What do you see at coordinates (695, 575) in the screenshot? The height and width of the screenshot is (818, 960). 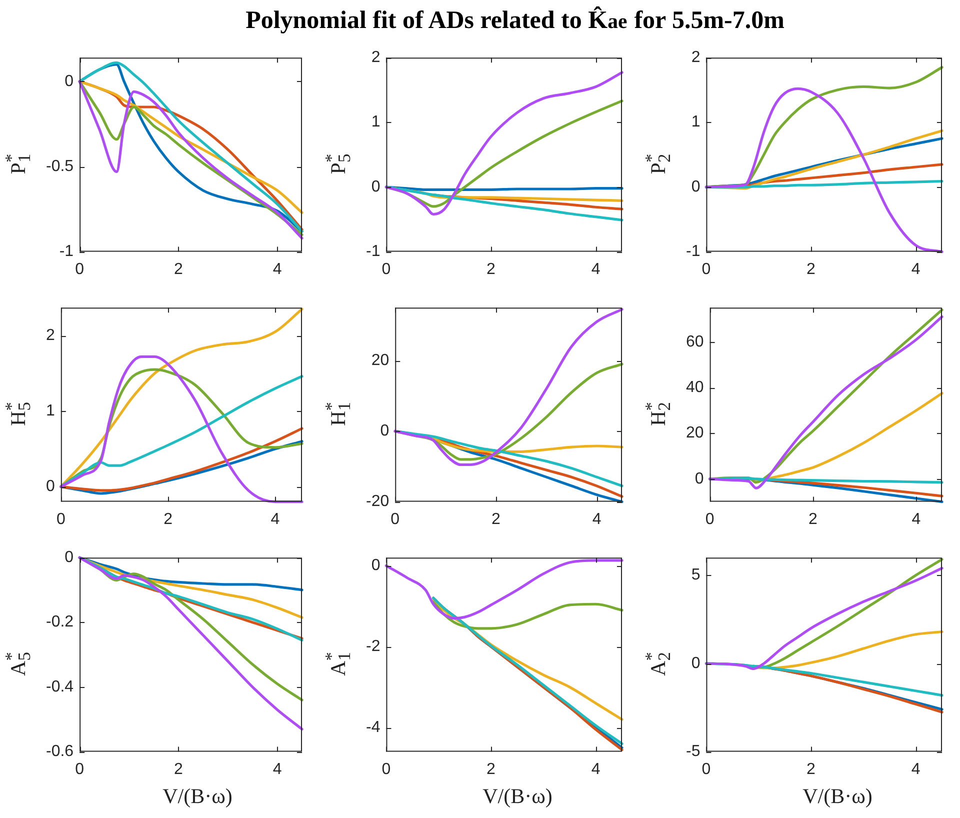 I see `y-tick-label: 5` at bounding box center [695, 575].